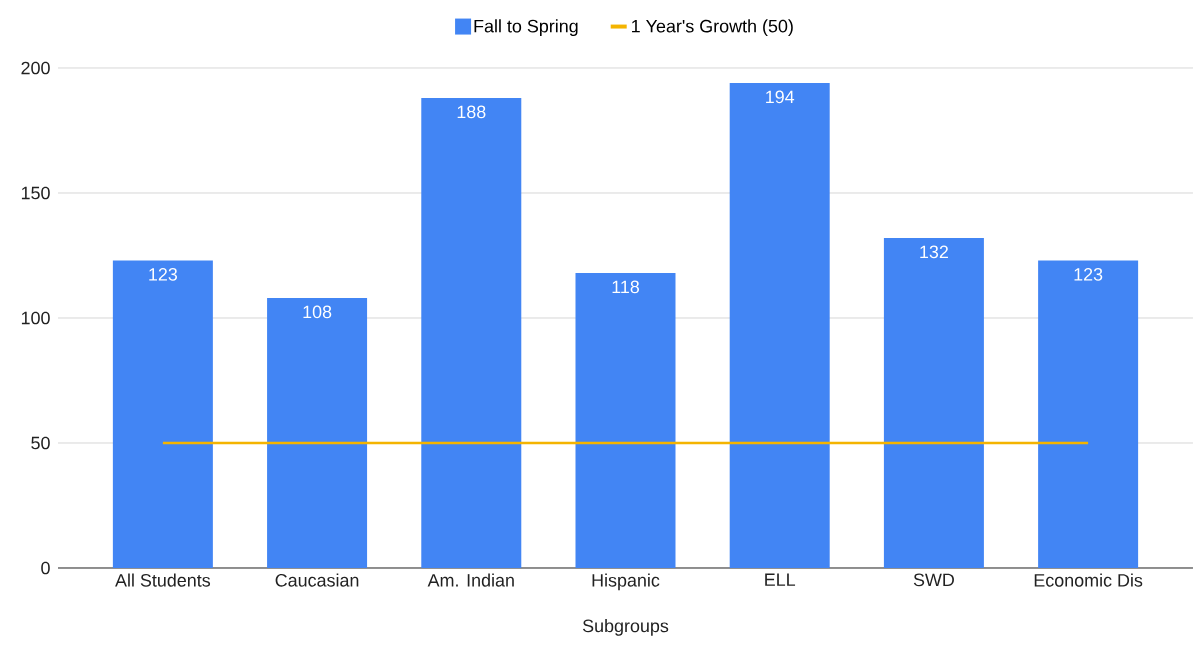 The height and width of the screenshot is (656, 1193). What do you see at coordinates (780, 579) in the screenshot?
I see `x-tick-label: ELL` at bounding box center [780, 579].